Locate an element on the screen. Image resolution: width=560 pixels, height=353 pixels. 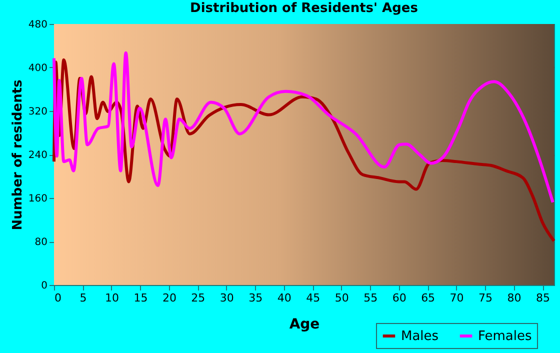
x-tick-label: 25 is located at coordinates (198, 298).